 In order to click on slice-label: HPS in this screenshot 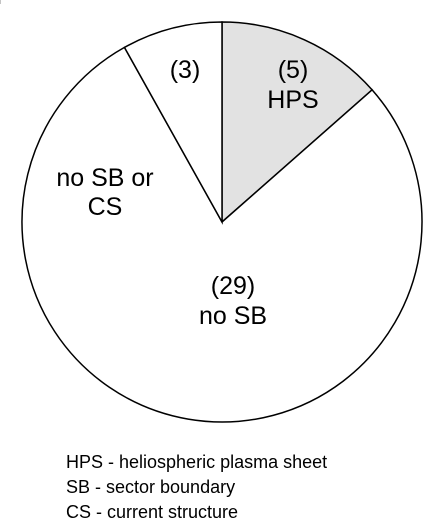, I will do `click(293, 100)`.